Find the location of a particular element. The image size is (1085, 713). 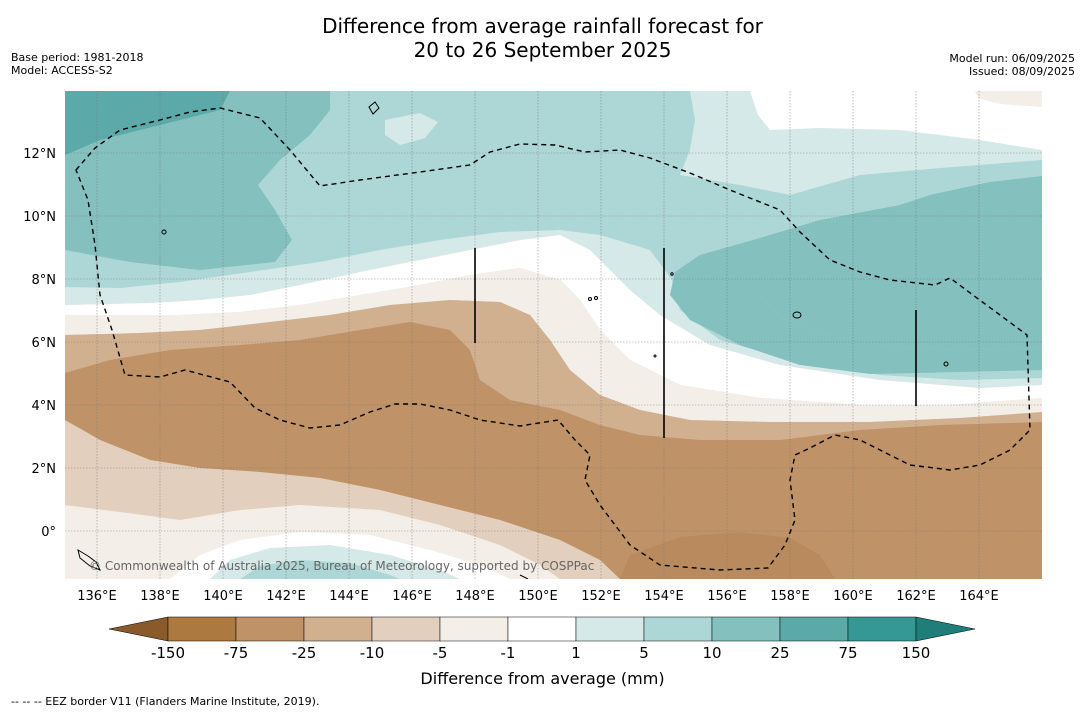

band-white-top-right is located at coordinates (896, 120).